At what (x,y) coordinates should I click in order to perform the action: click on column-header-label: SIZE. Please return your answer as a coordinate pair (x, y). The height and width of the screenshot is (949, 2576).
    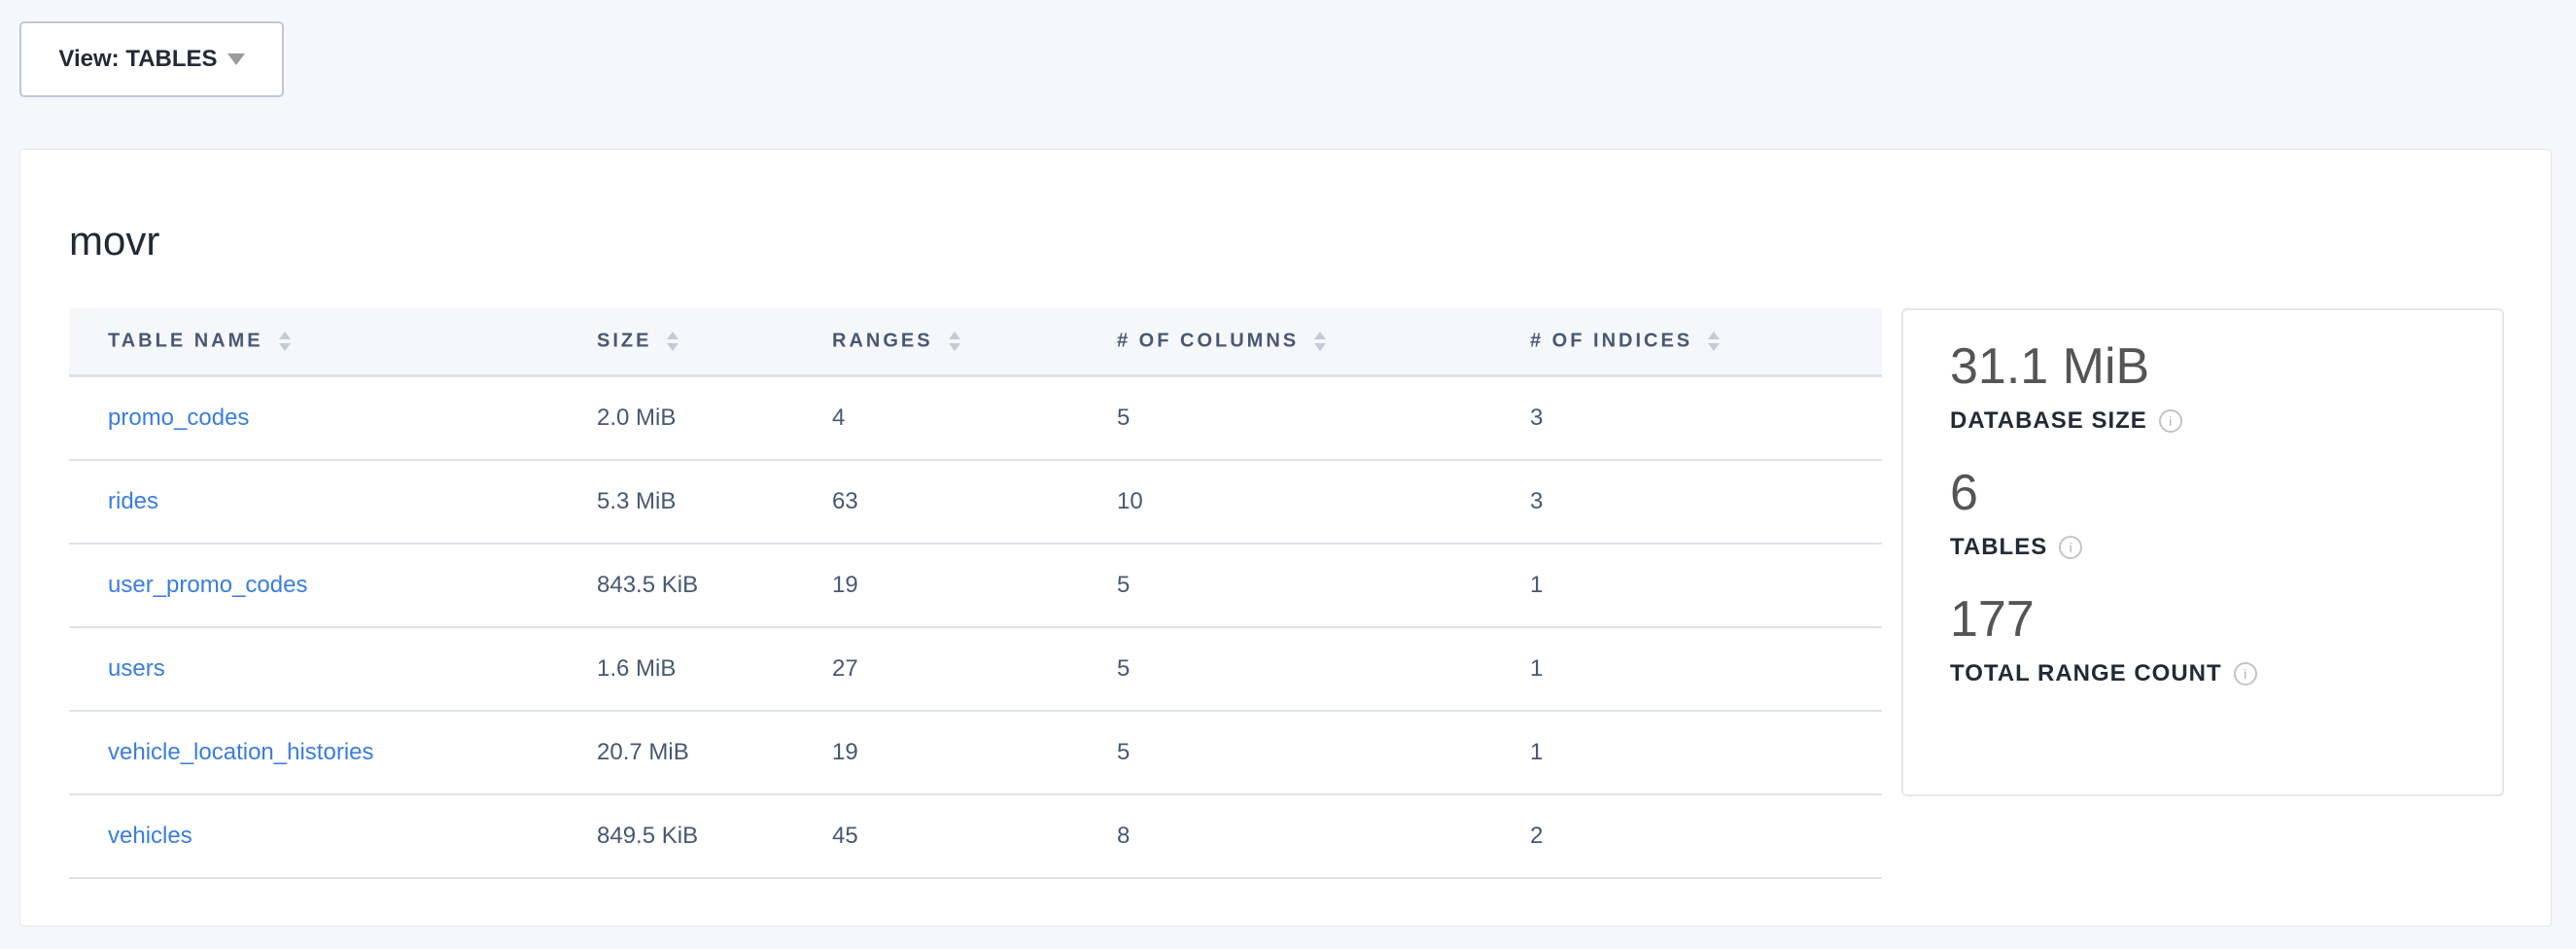
    Looking at the image, I should click on (624, 341).